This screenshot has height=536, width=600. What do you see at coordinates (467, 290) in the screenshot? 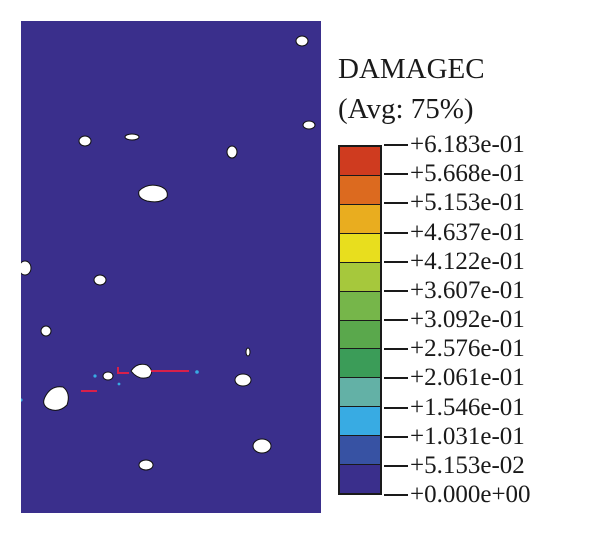
I see `legend-value-label: +3.607e-01` at bounding box center [467, 290].